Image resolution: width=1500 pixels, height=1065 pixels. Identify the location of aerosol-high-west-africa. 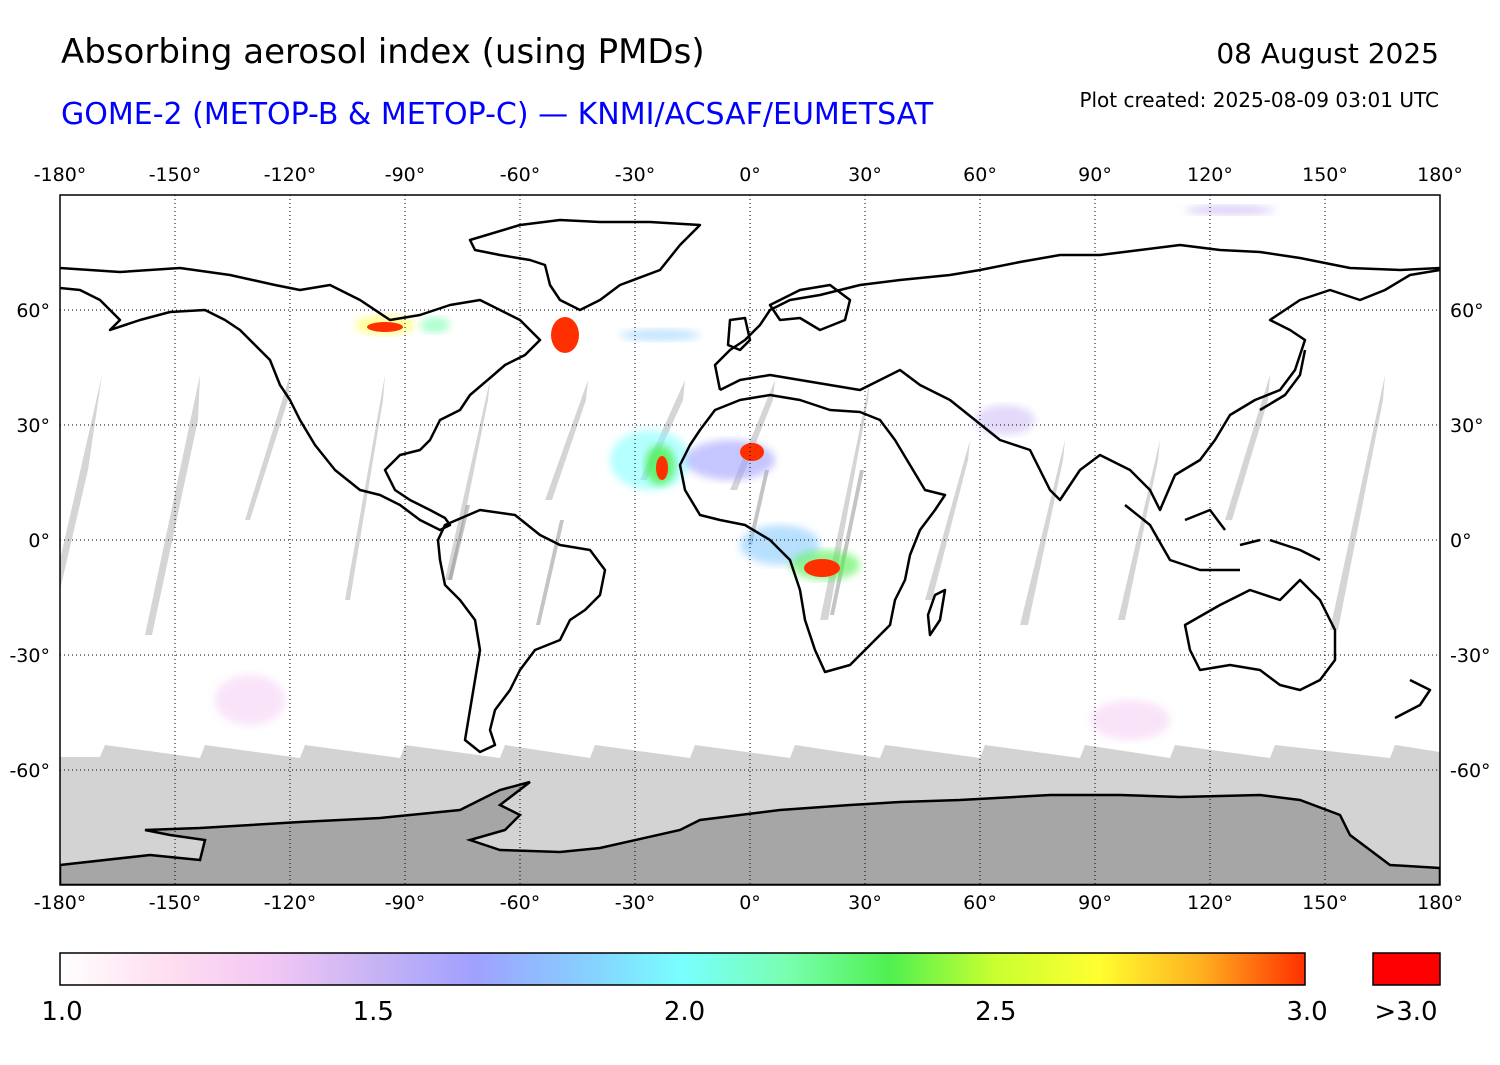
(662, 468).